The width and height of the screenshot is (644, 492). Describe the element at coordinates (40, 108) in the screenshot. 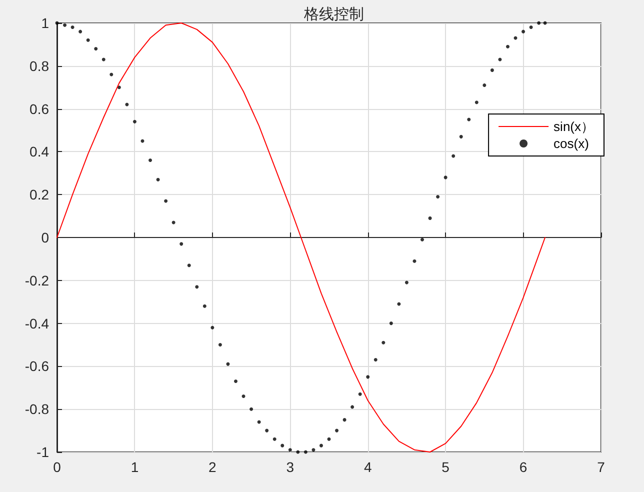

I see `y-tick-label: 0.6` at that location.